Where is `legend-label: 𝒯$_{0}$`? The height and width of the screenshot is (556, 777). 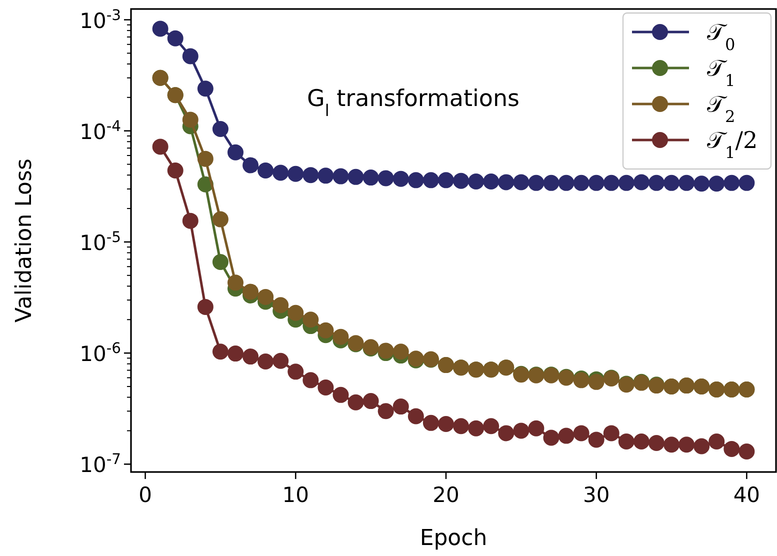 legend-label: 𝒯$_{0}$ is located at coordinates (721, 37).